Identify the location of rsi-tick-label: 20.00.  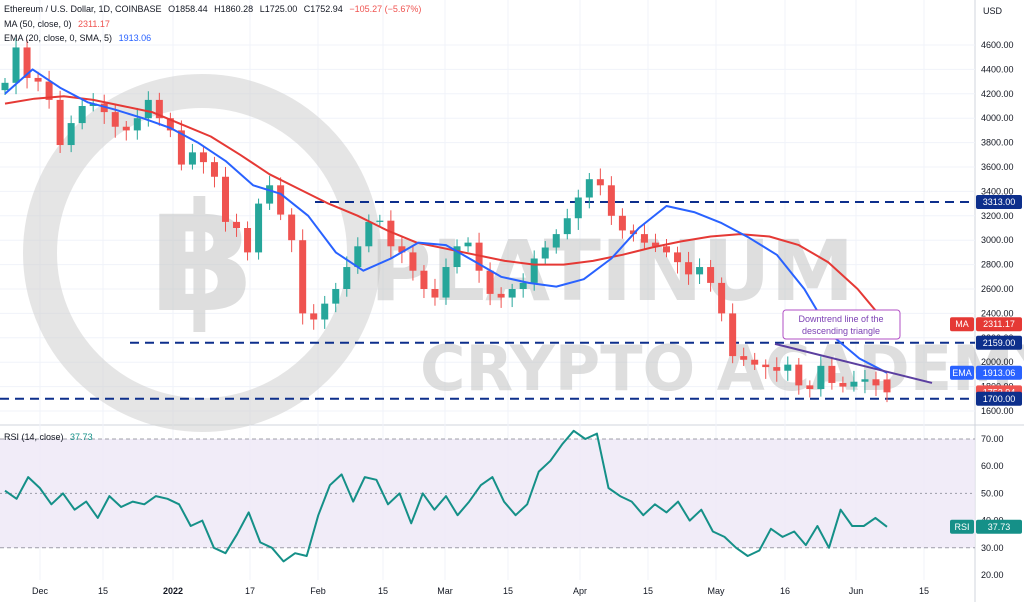
(992, 575).